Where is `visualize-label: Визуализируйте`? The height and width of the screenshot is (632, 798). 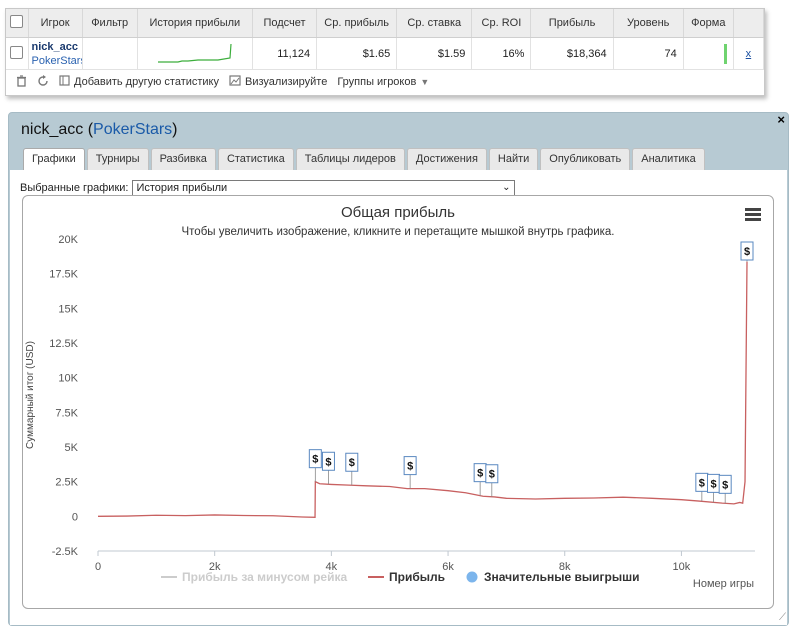
visualize-label: Визуализируйте is located at coordinates (286, 82).